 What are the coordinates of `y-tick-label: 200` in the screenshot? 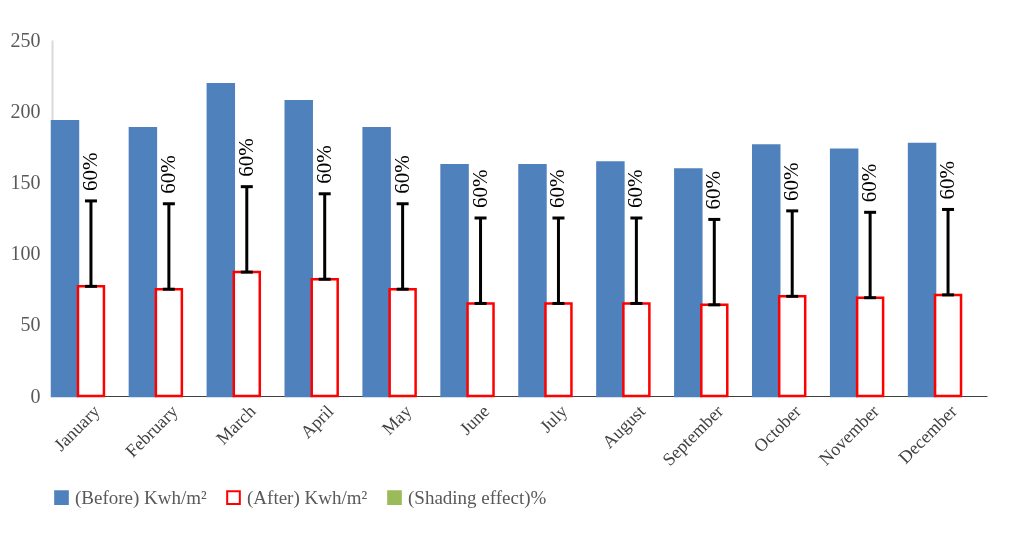 It's located at (25, 110).